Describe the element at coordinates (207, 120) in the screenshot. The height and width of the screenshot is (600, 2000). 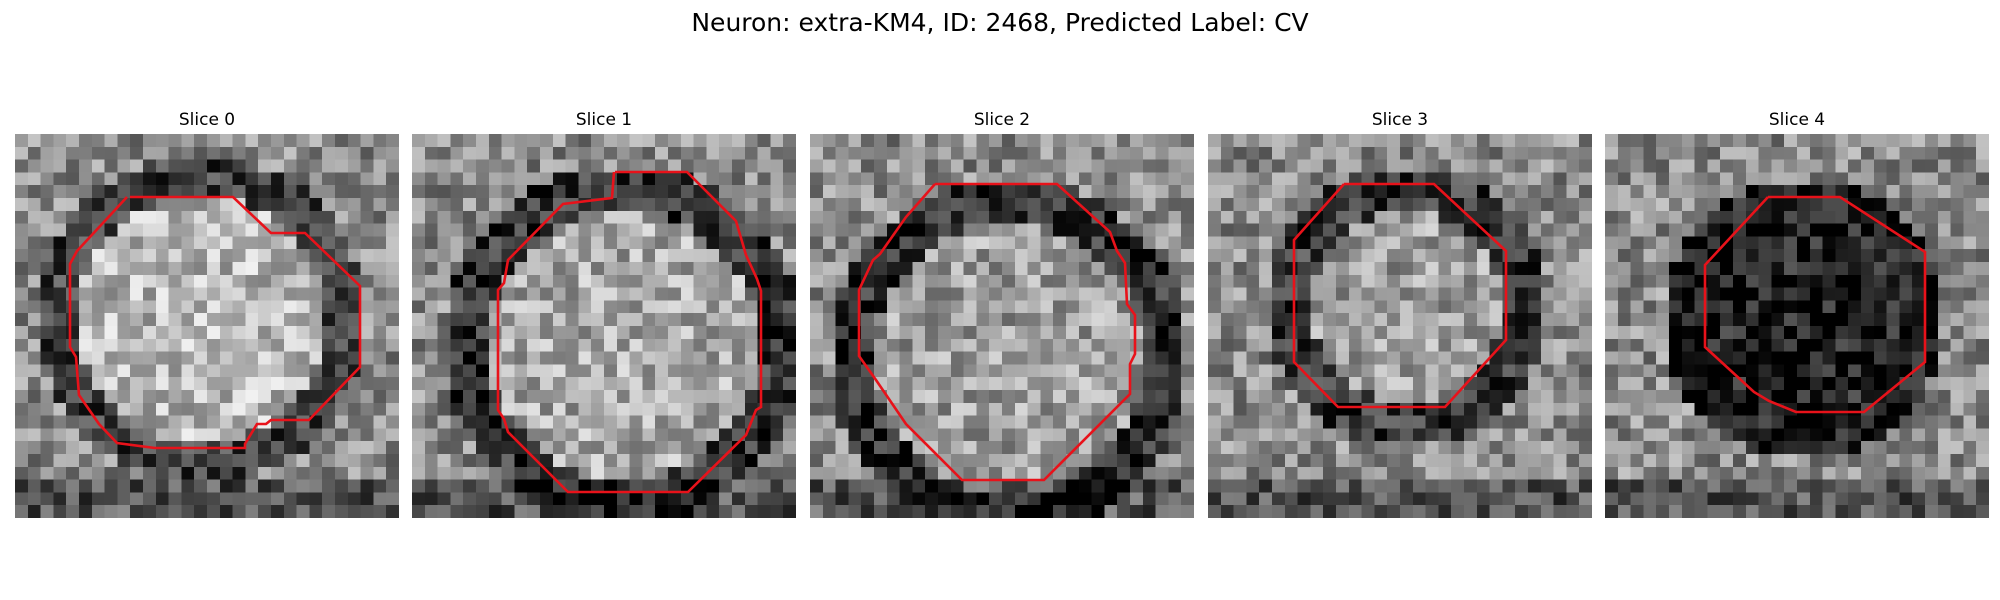
I see `slice-title: Slice 0` at that location.